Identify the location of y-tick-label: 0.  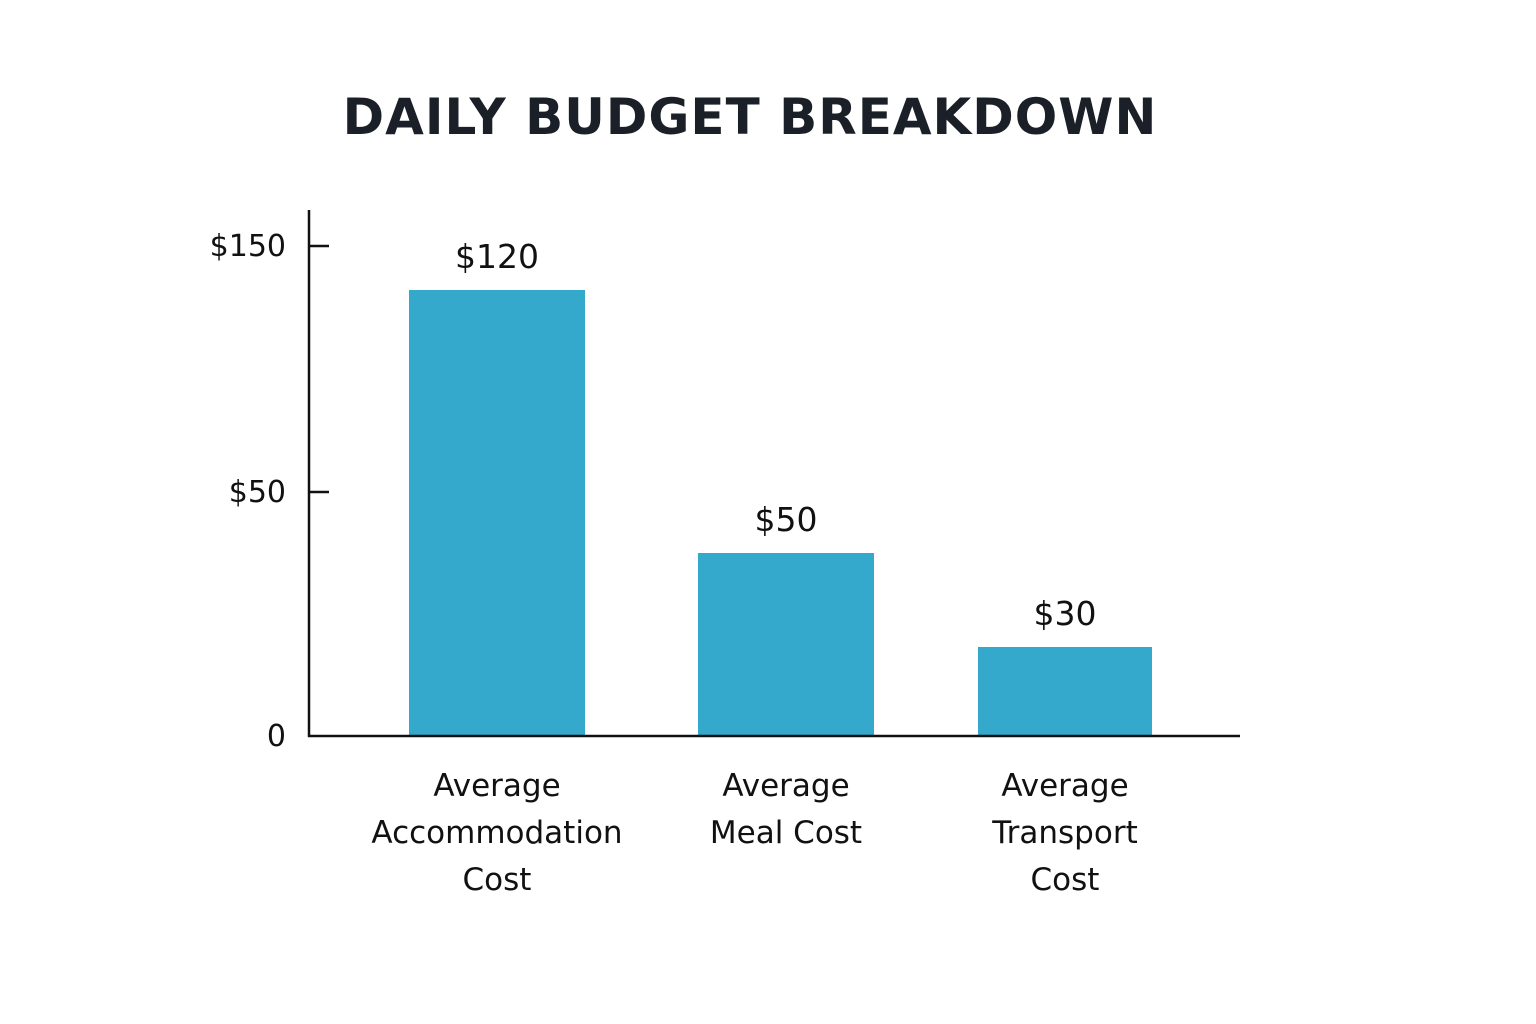
(276, 736).